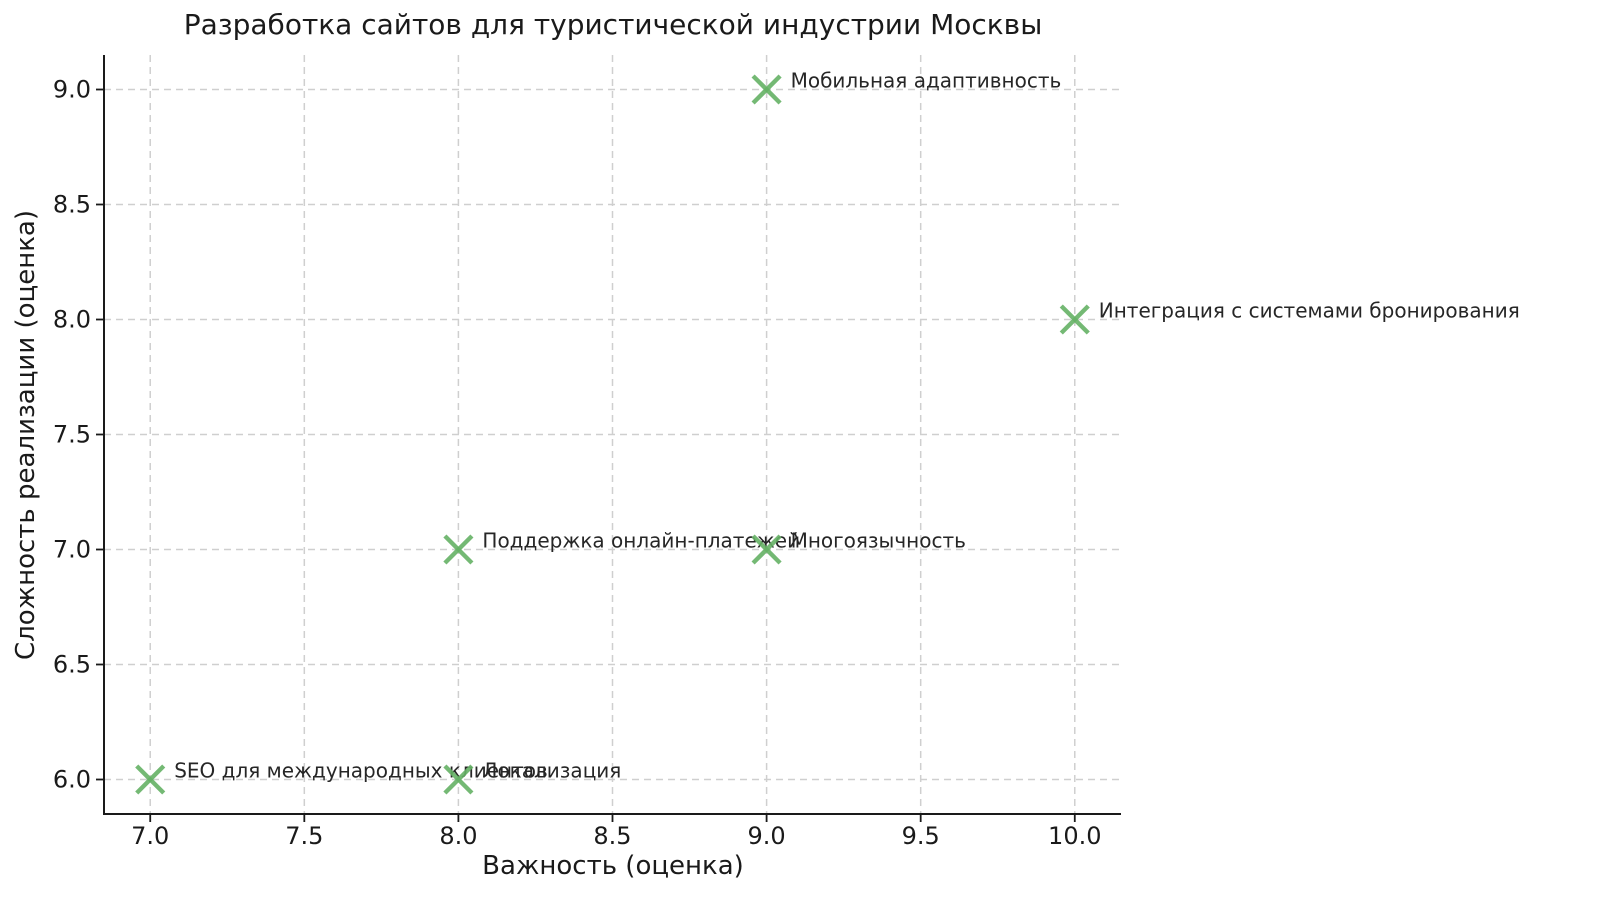 This screenshot has height=900, width=1600. What do you see at coordinates (72, 90) in the screenshot?
I see `y-tick-label: 9.0` at bounding box center [72, 90].